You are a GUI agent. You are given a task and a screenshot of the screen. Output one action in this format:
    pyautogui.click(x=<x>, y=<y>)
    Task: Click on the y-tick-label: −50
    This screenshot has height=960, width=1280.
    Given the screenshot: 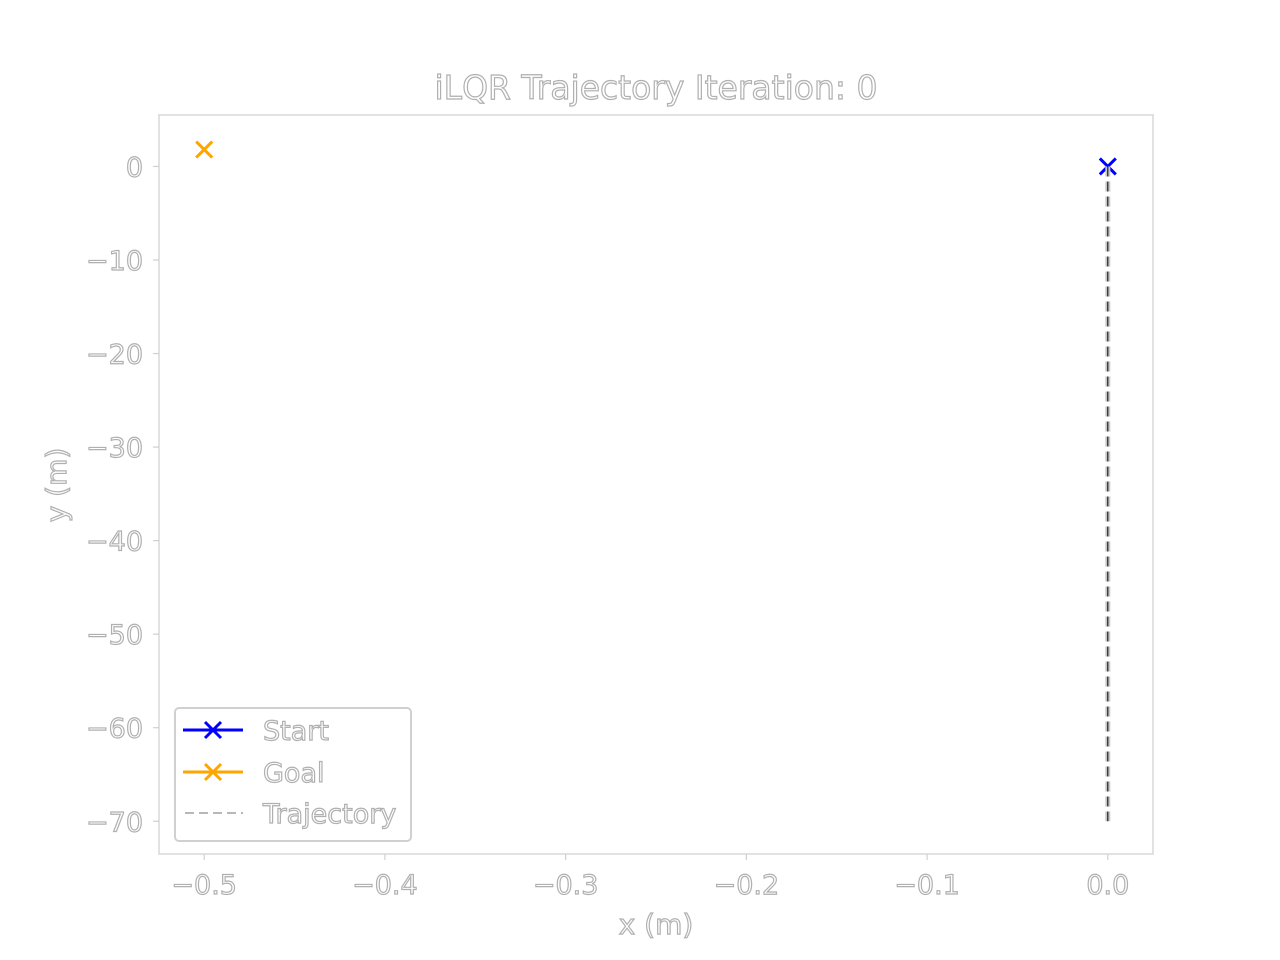 What is the action you would take?
    pyautogui.click(x=114, y=635)
    